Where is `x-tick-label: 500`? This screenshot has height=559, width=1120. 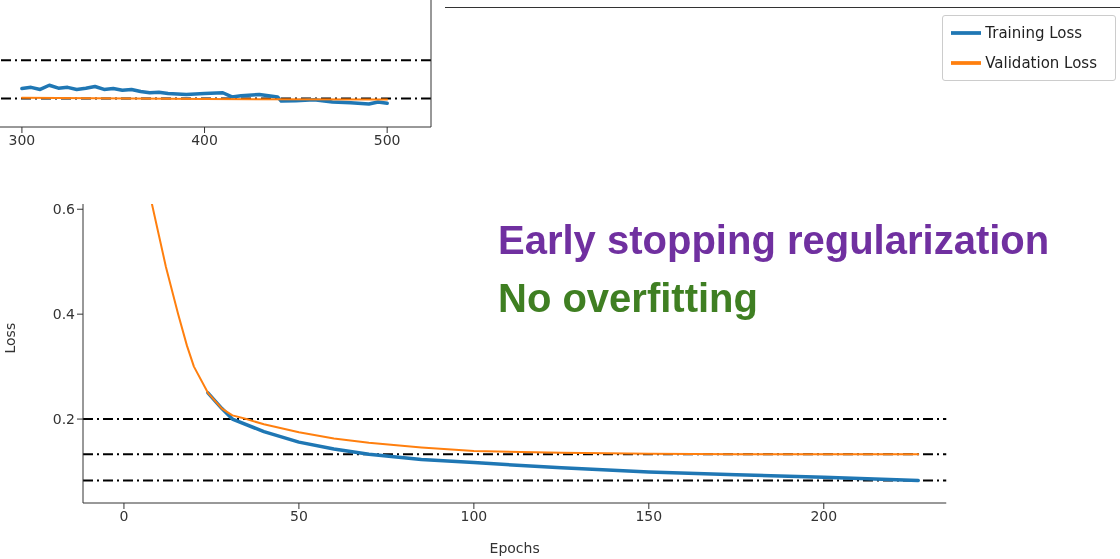
x-tick-label: 500 is located at coordinates (387, 139).